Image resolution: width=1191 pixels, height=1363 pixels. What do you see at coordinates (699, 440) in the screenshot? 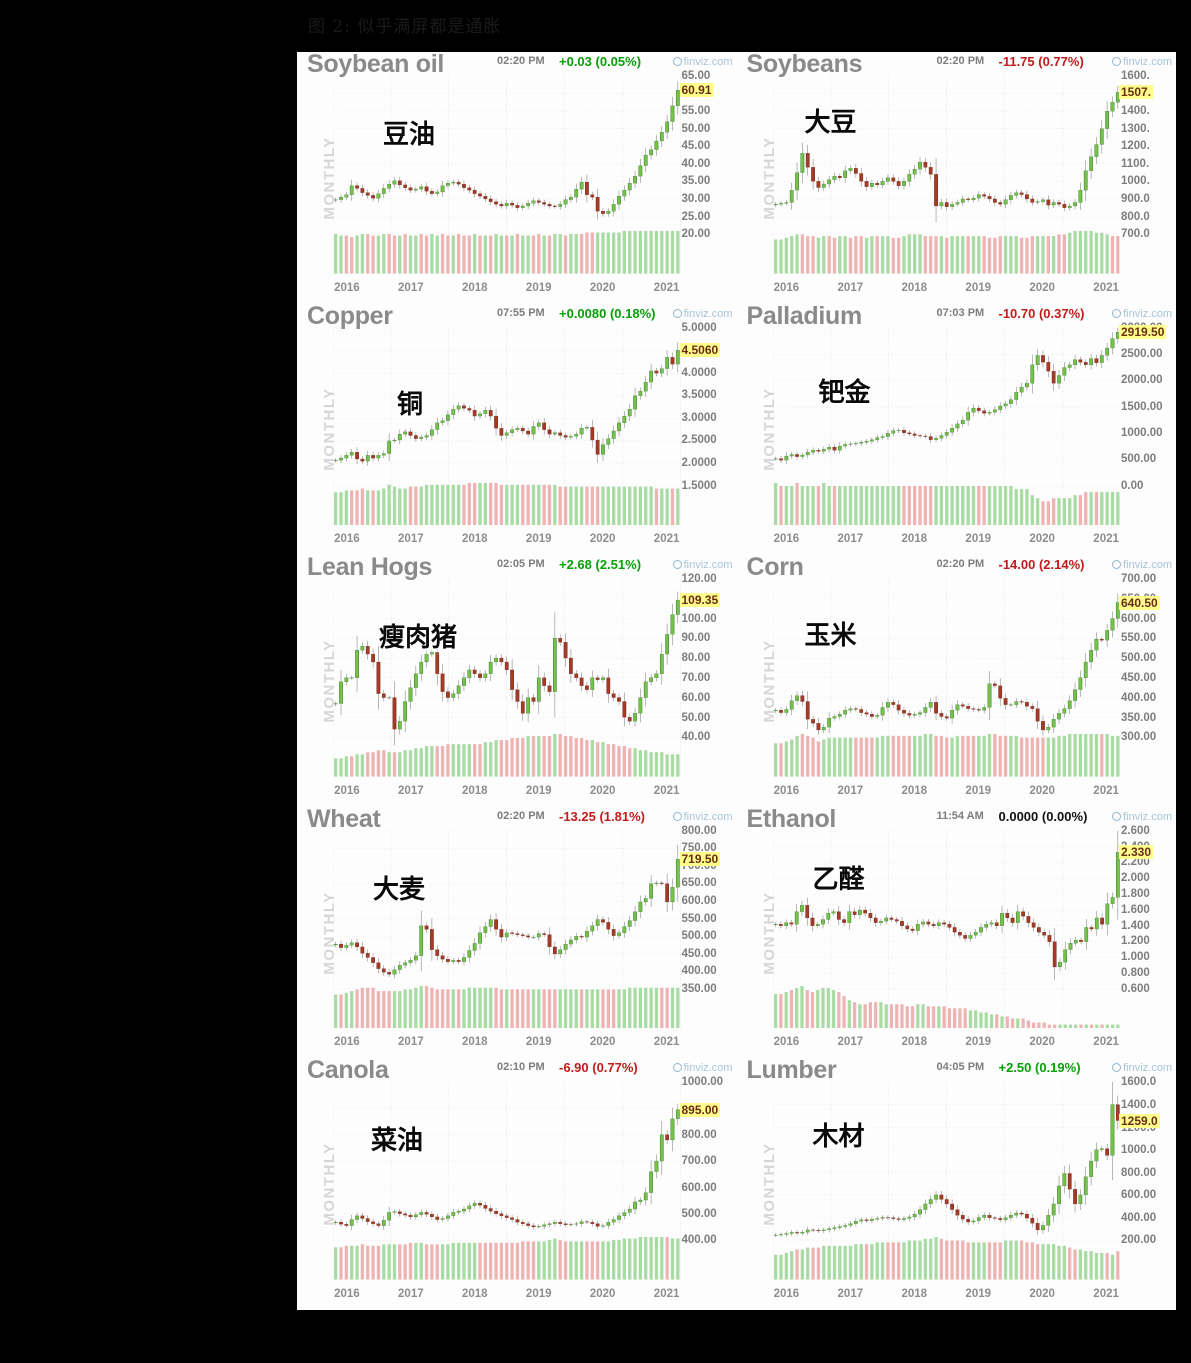
I see `y-tick-label: 2.5000` at bounding box center [699, 440].